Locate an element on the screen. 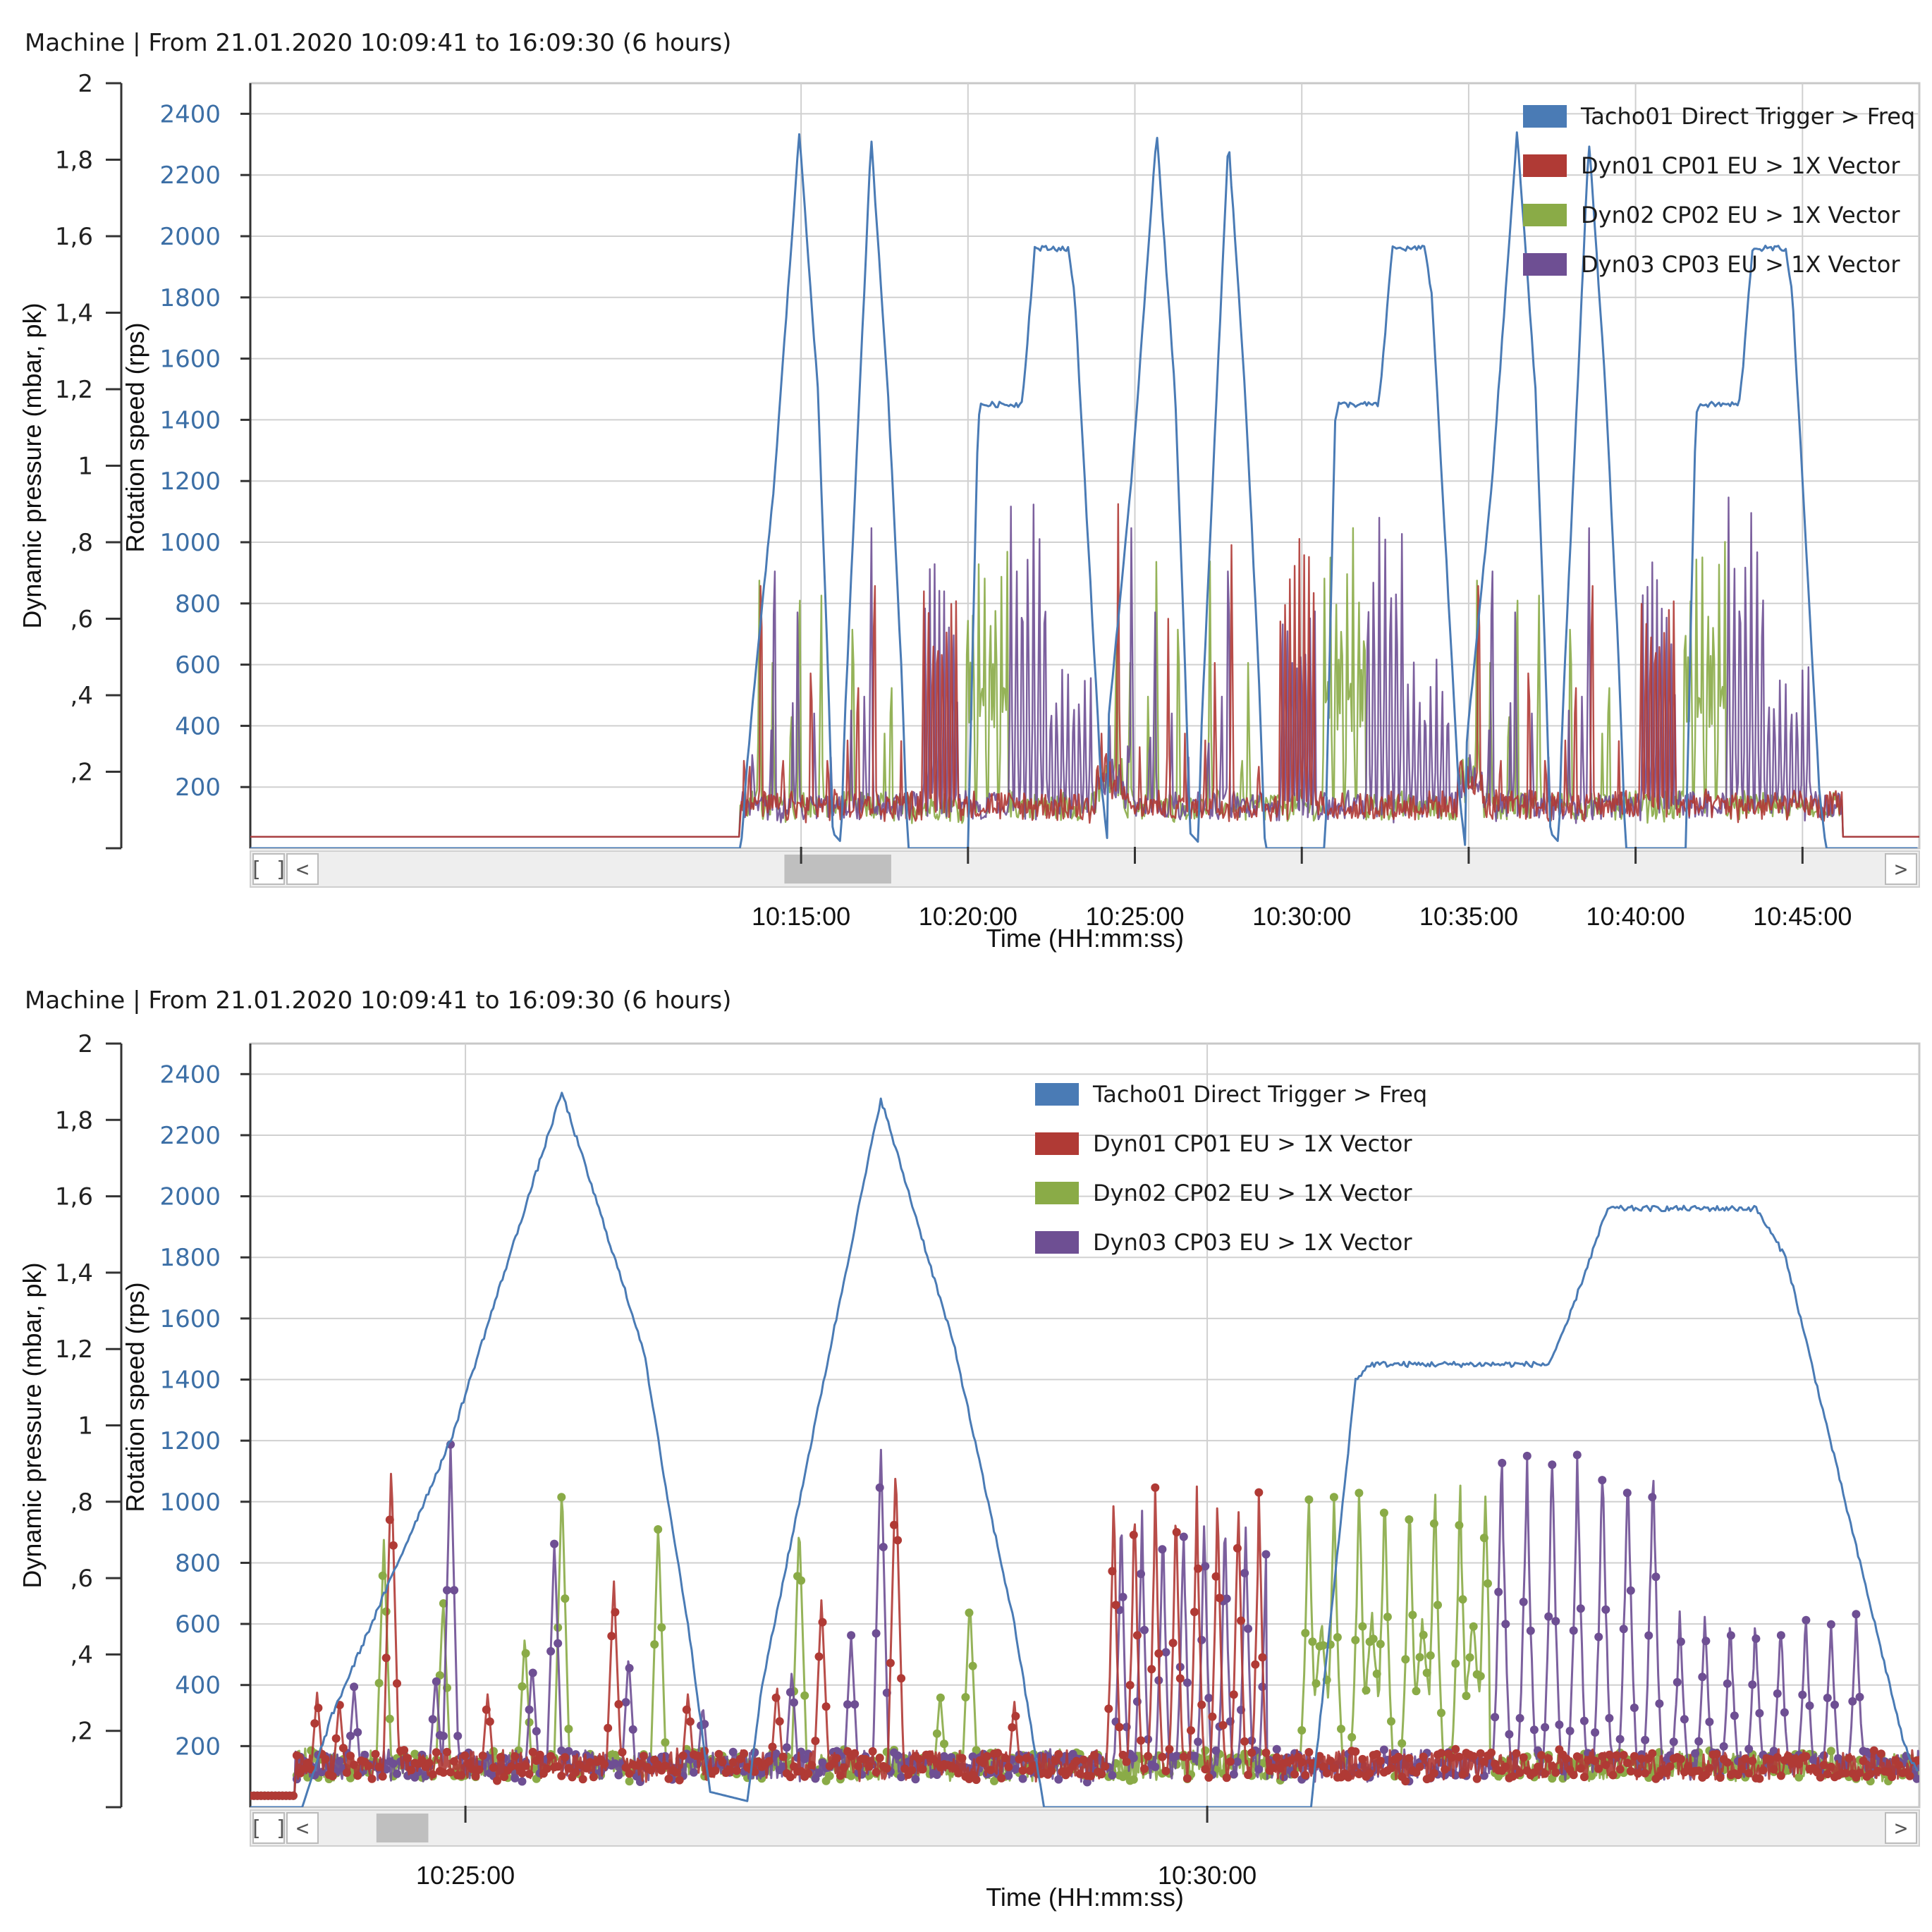 The height and width of the screenshot is (1932, 1932). right-tick-label: 200 is located at coordinates (198, 788).